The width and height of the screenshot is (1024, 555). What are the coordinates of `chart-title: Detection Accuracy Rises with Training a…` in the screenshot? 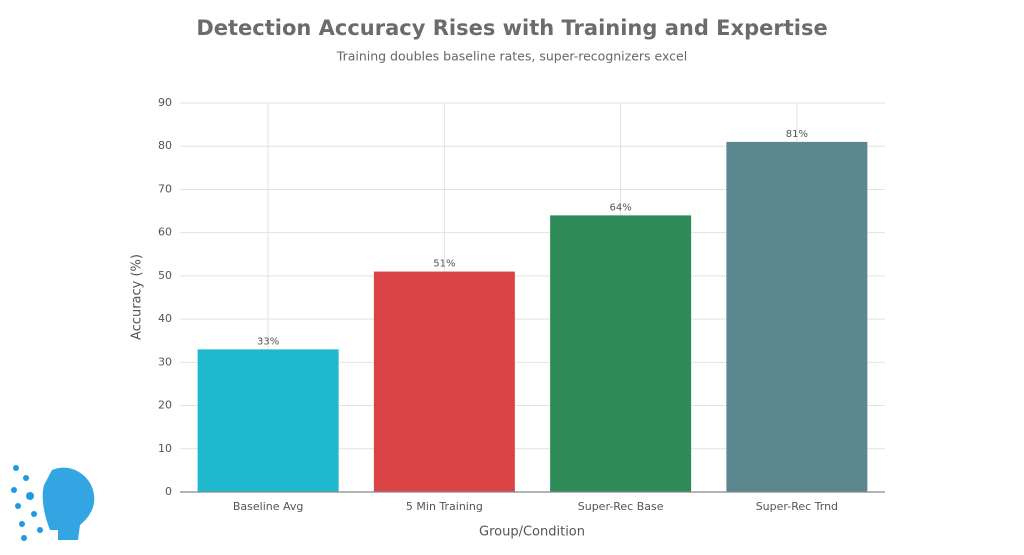 It's located at (511, 28).